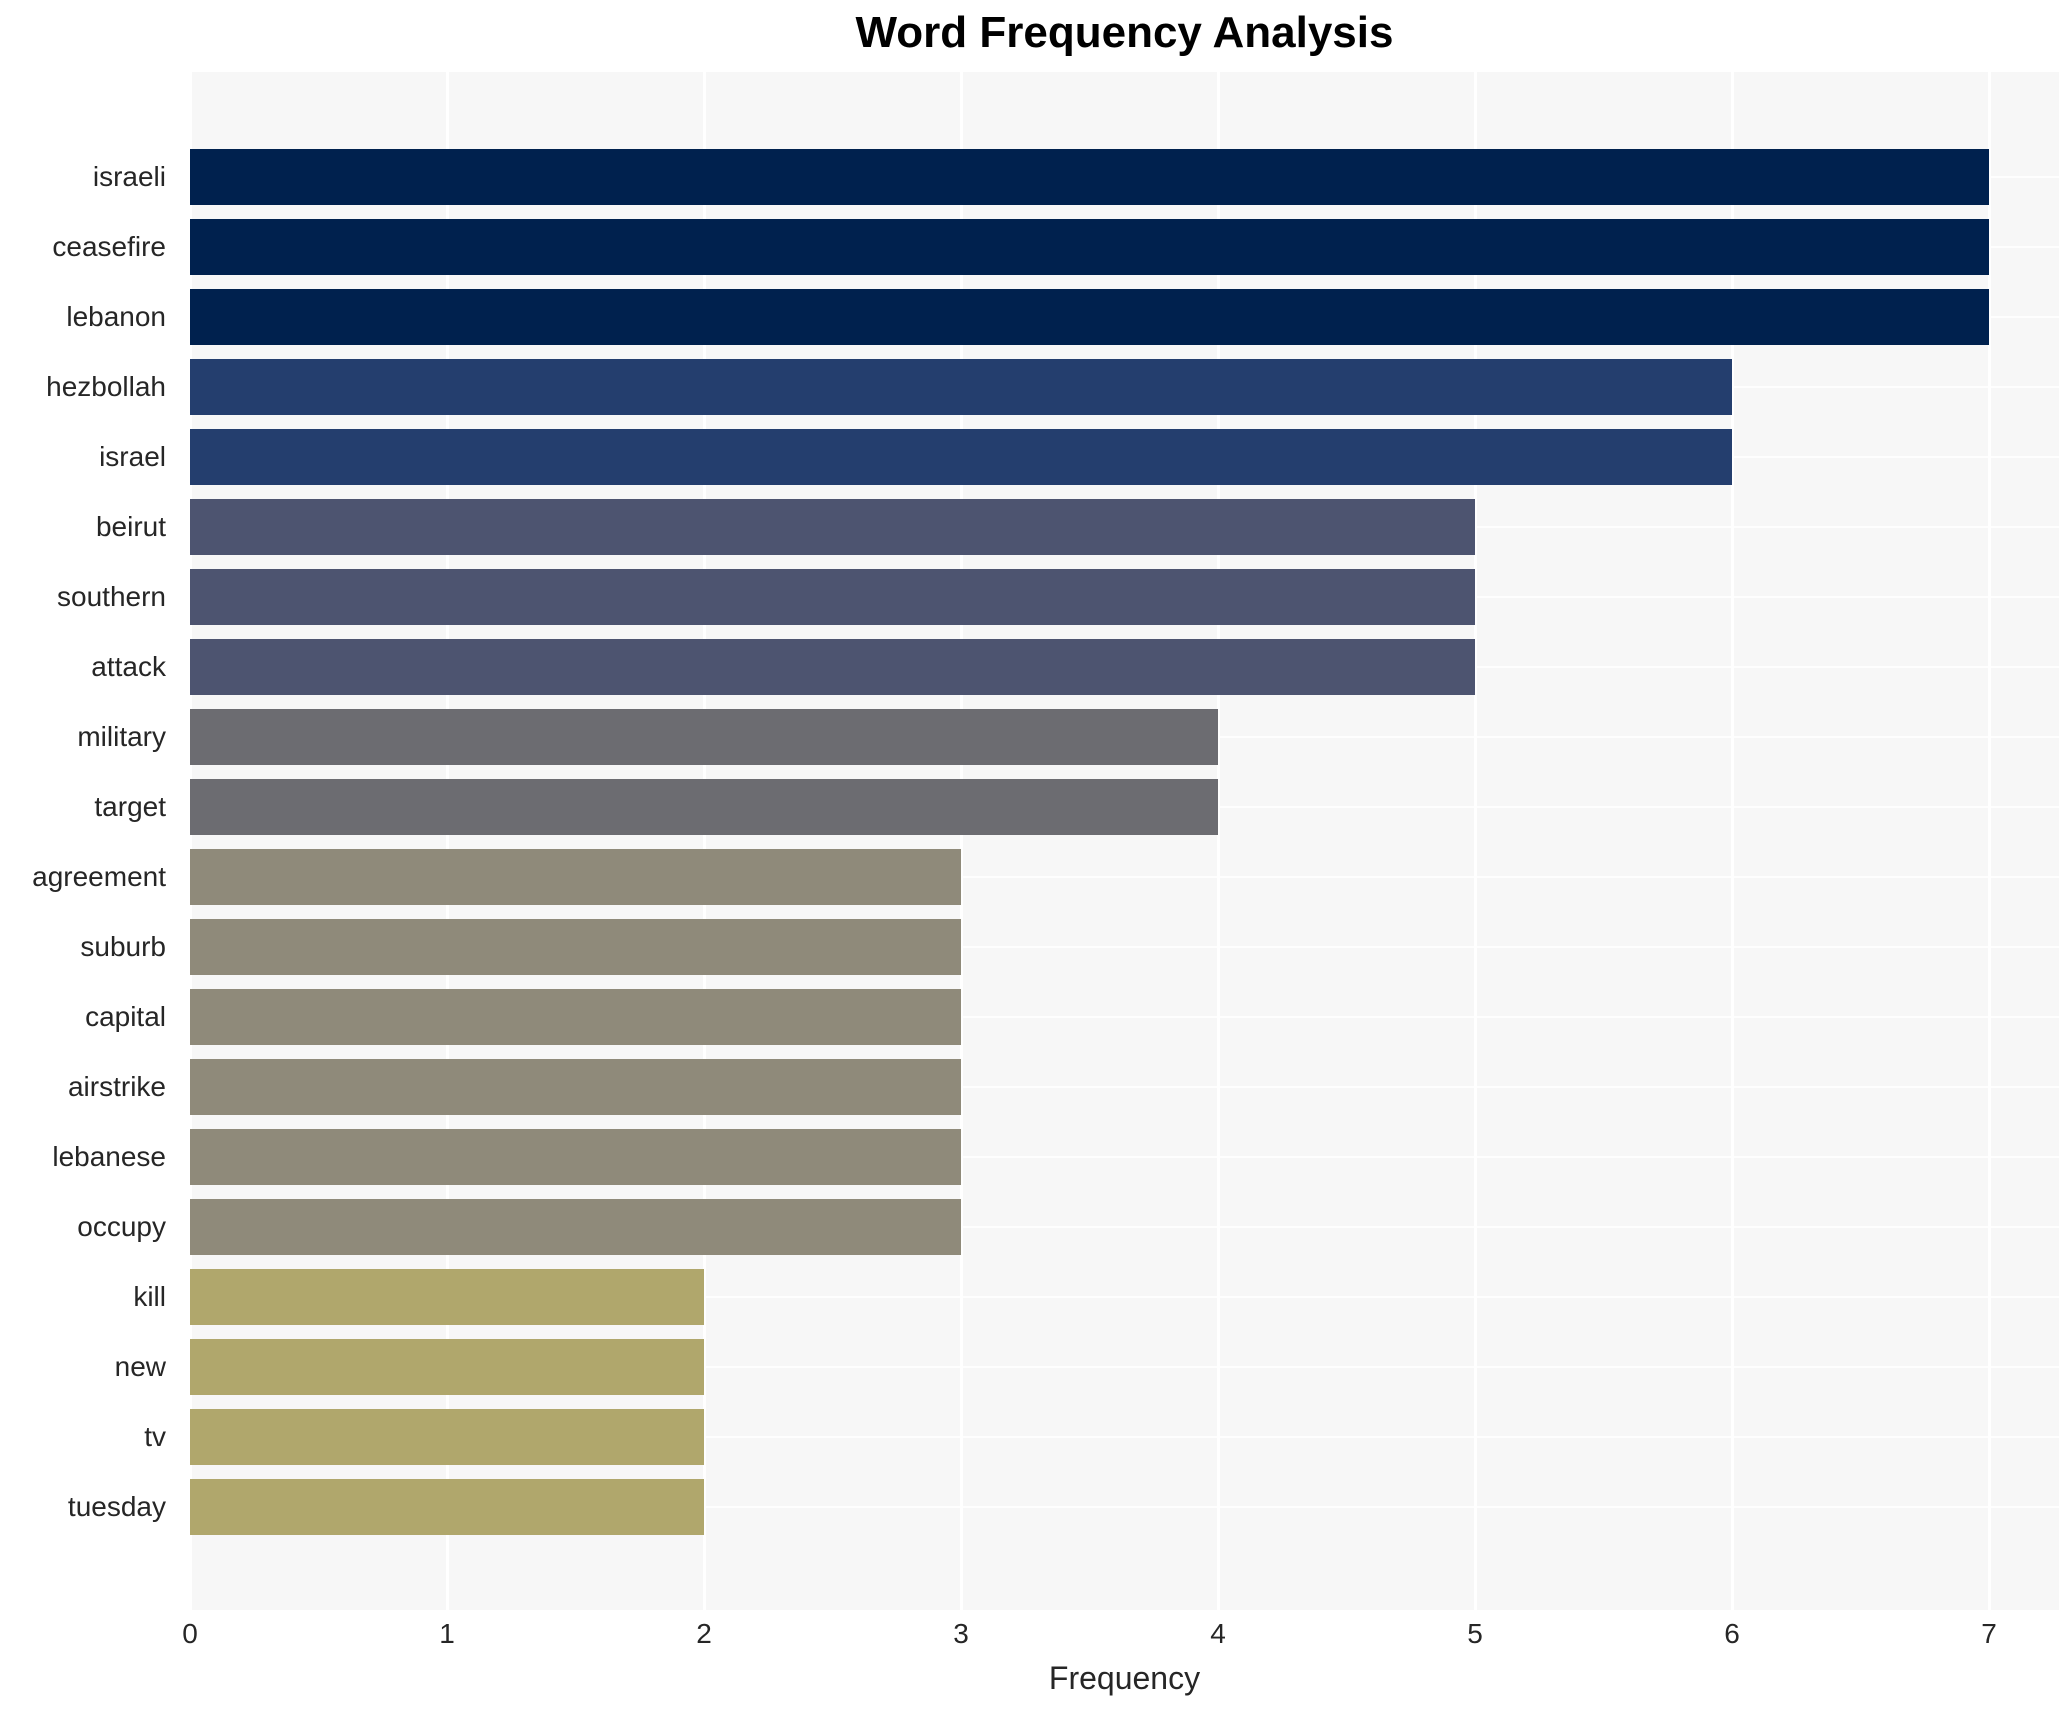 This screenshot has height=1710, width=2069. Describe the element at coordinates (116, 316) in the screenshot. I see `y-tick-label-lebanon: lebanon` at that location.